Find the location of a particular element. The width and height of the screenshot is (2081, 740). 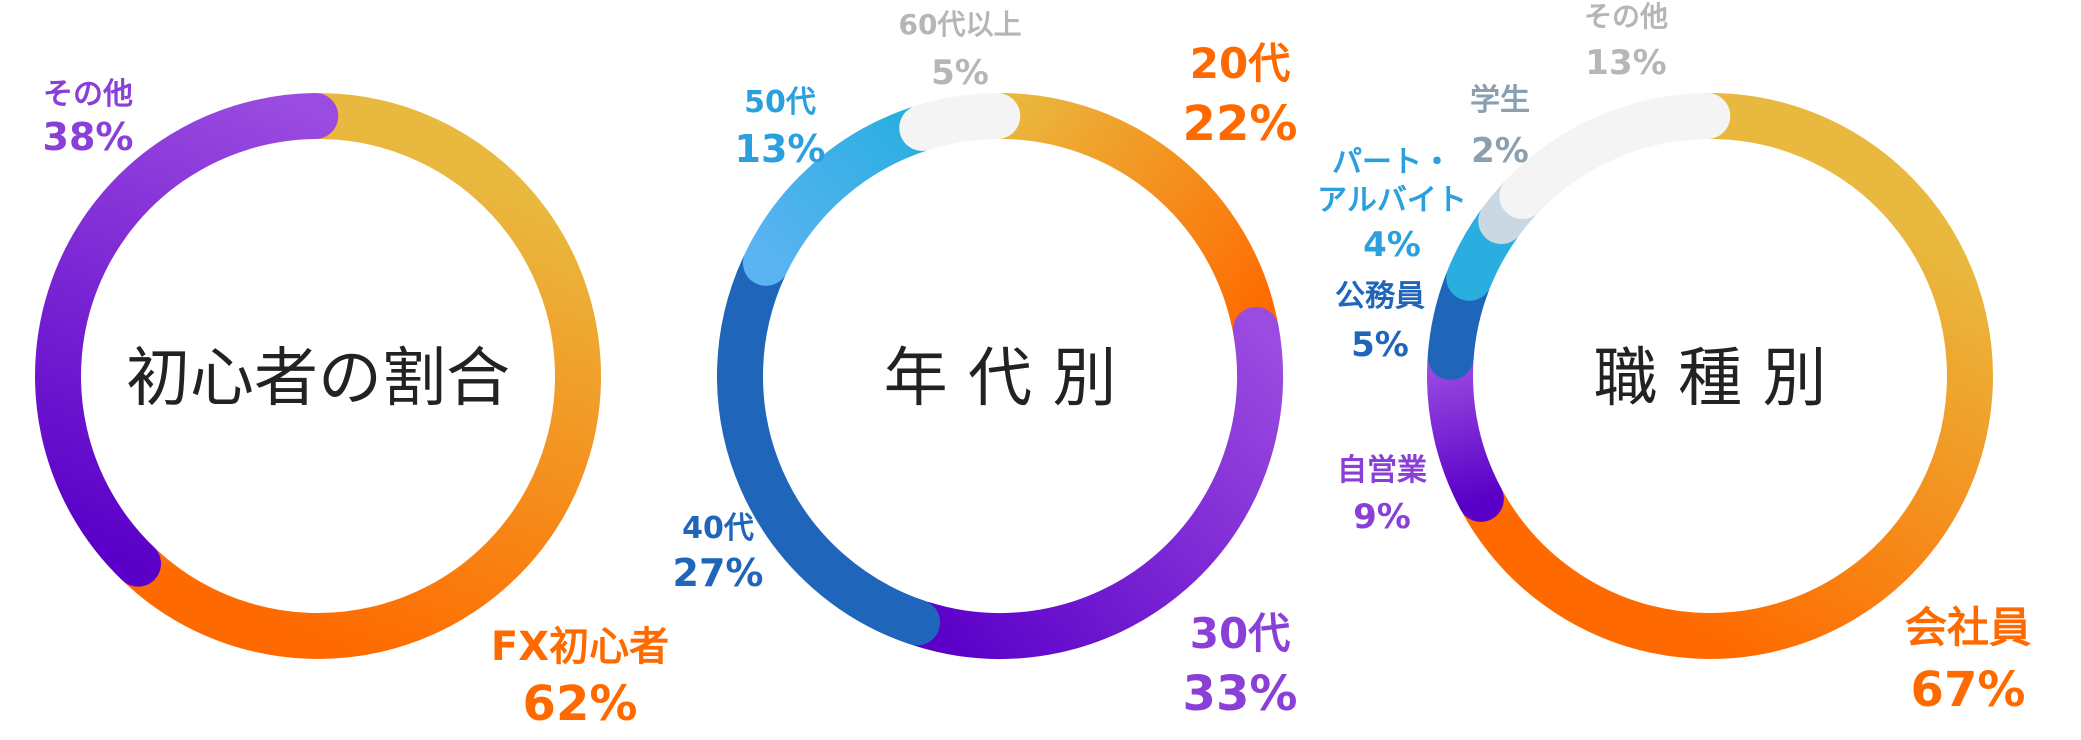

chart2-label-20s-name: 20代 is located at coordinates (1240, 63).